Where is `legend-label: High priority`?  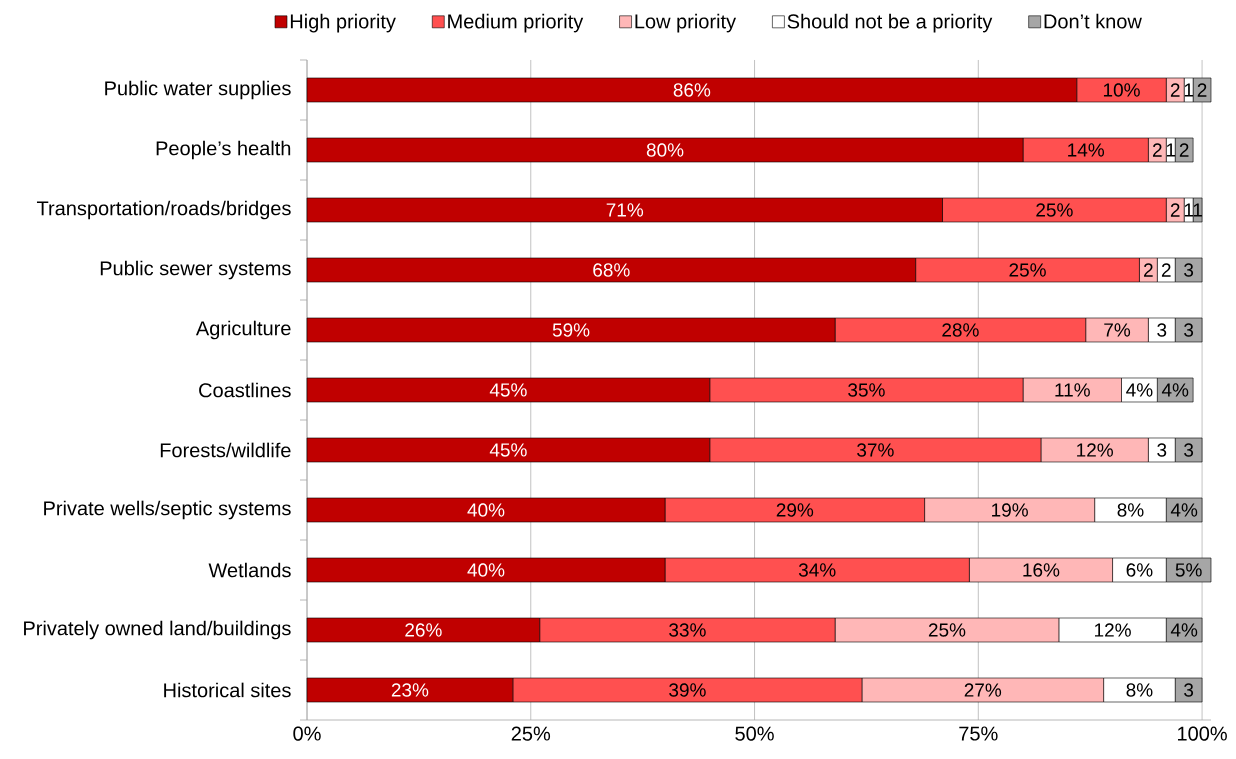 legend-label: High priority is located at coordinates (343, 23).